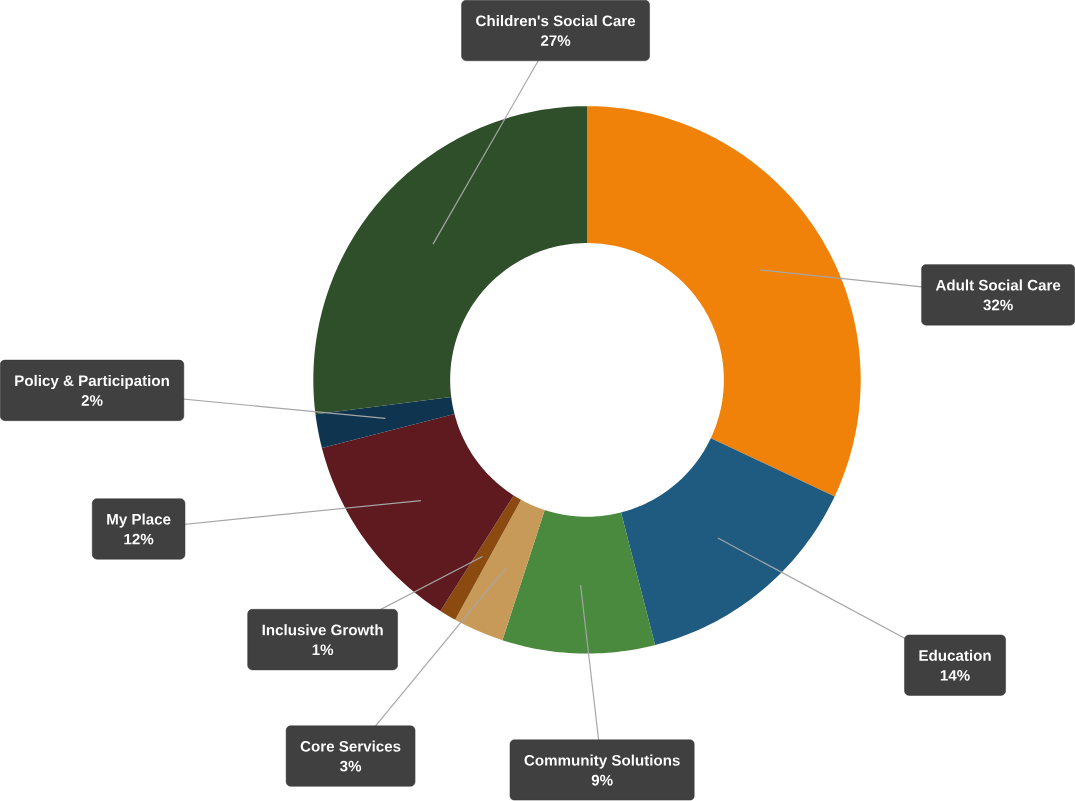 This screenshot has height=801, width=1075. What do you see at coordinates (955, 675) in the screenshot?
I see `data-label: 14%` at bounding box center [955, 675].